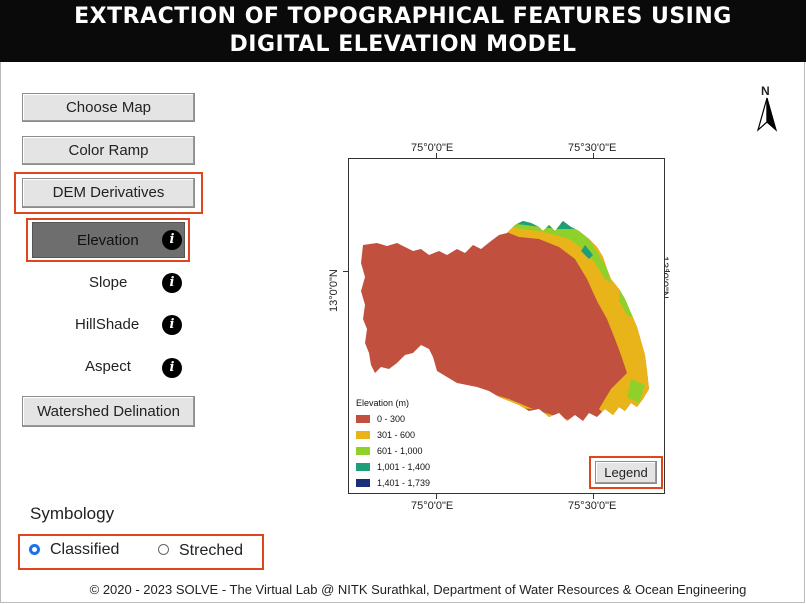  Describe the element at coordinates (592, 506) in the screenshot. I see `bottom-lon-right: 75°30'0"E` at that location.